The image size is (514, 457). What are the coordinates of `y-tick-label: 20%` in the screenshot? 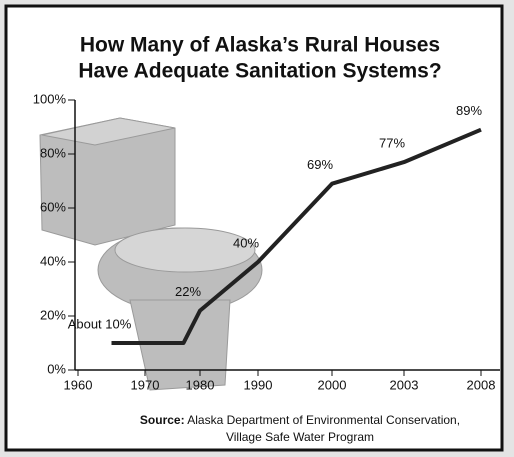 It's located at (53, 314).